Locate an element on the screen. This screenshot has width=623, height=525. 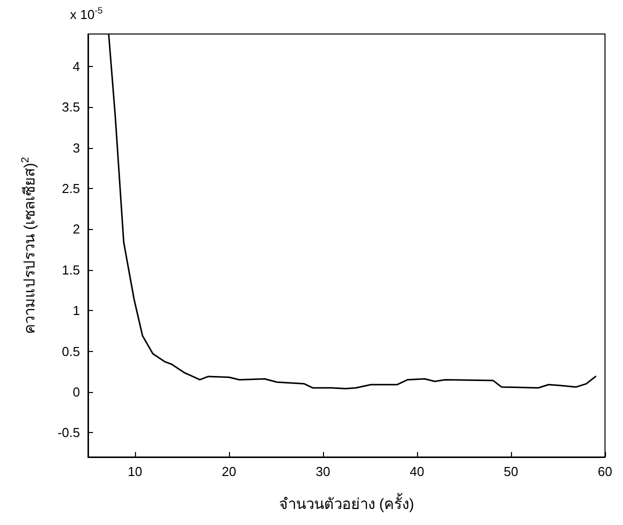
x-tick-label: 60 is located at coordinates (605, 471).